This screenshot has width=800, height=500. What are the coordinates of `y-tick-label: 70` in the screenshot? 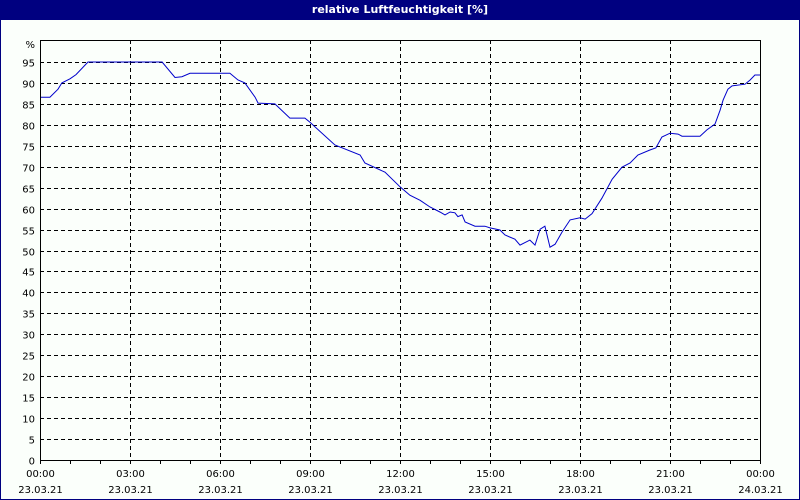 It's located at (28, 169).